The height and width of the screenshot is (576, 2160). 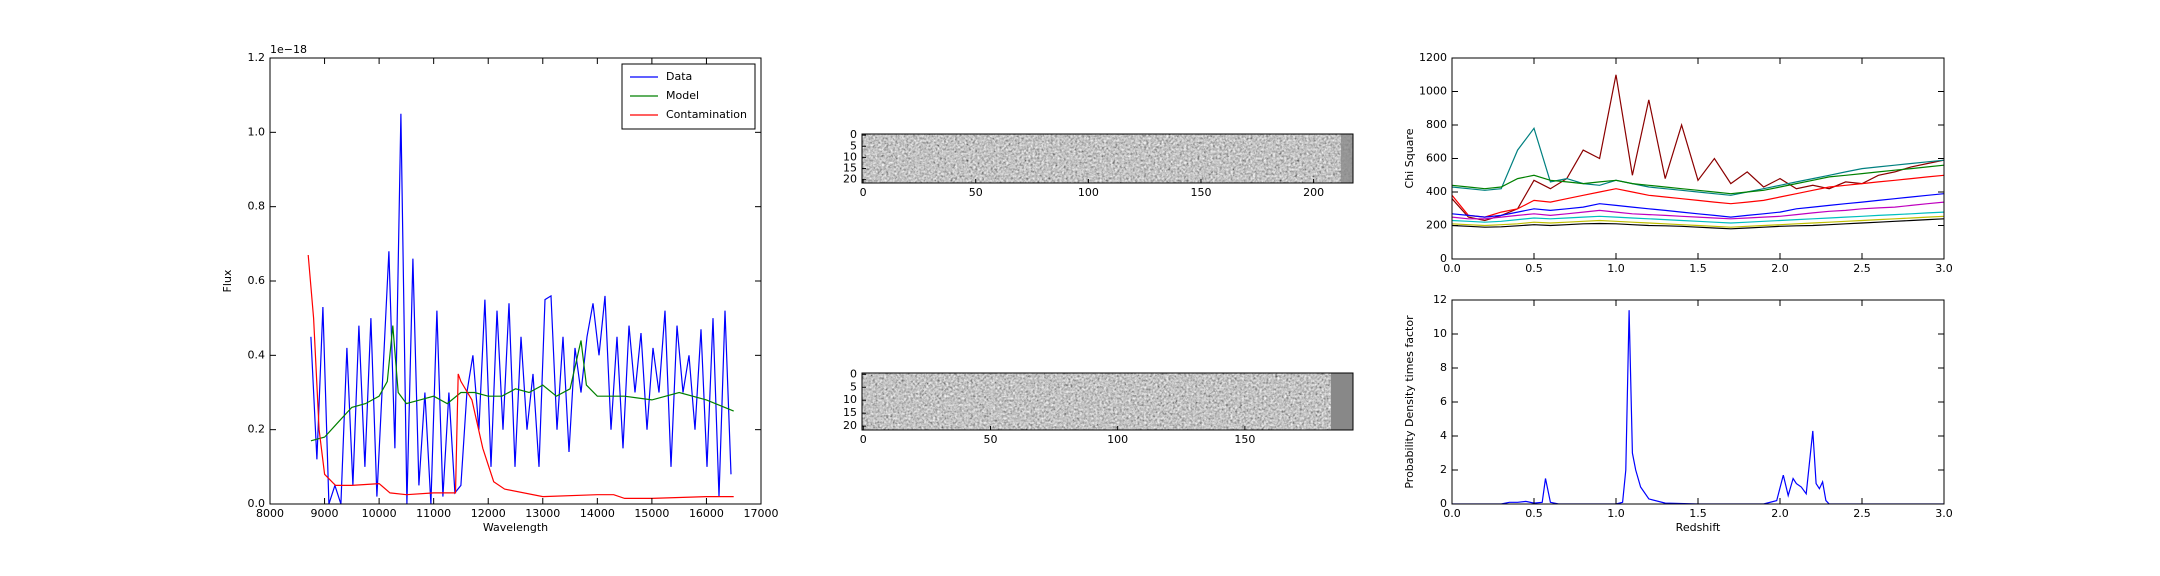 I want to click on y-tick-label: 0.0, so click(x=257, y=503).